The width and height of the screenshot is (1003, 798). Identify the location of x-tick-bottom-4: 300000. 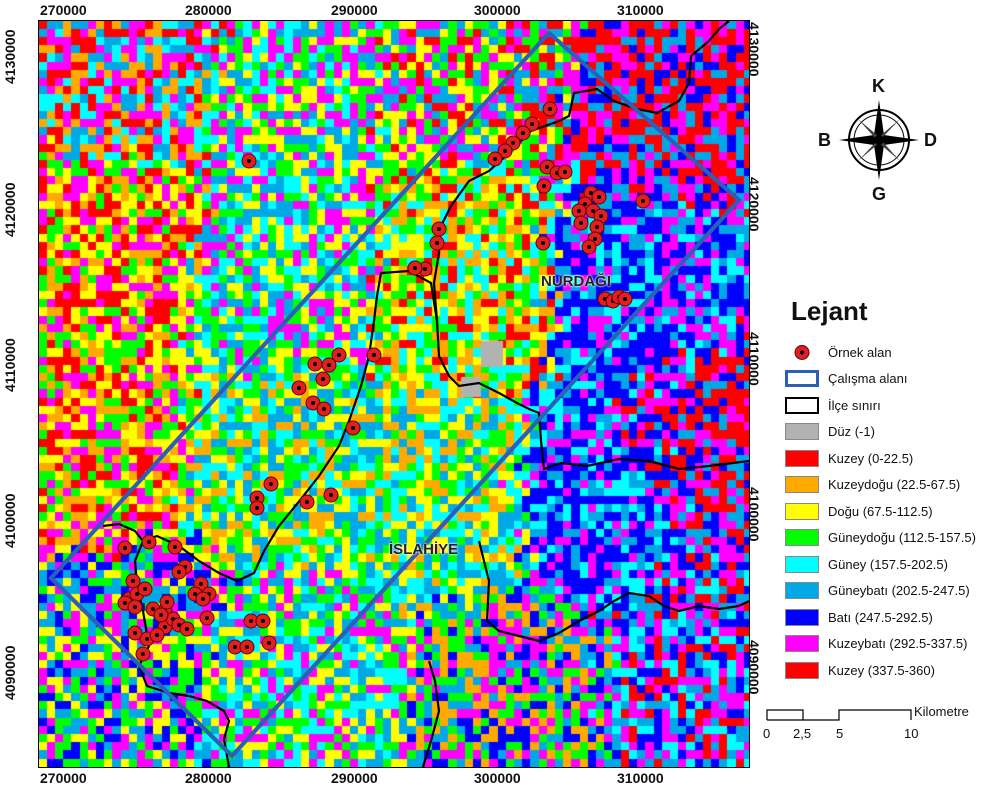
(497, 778).